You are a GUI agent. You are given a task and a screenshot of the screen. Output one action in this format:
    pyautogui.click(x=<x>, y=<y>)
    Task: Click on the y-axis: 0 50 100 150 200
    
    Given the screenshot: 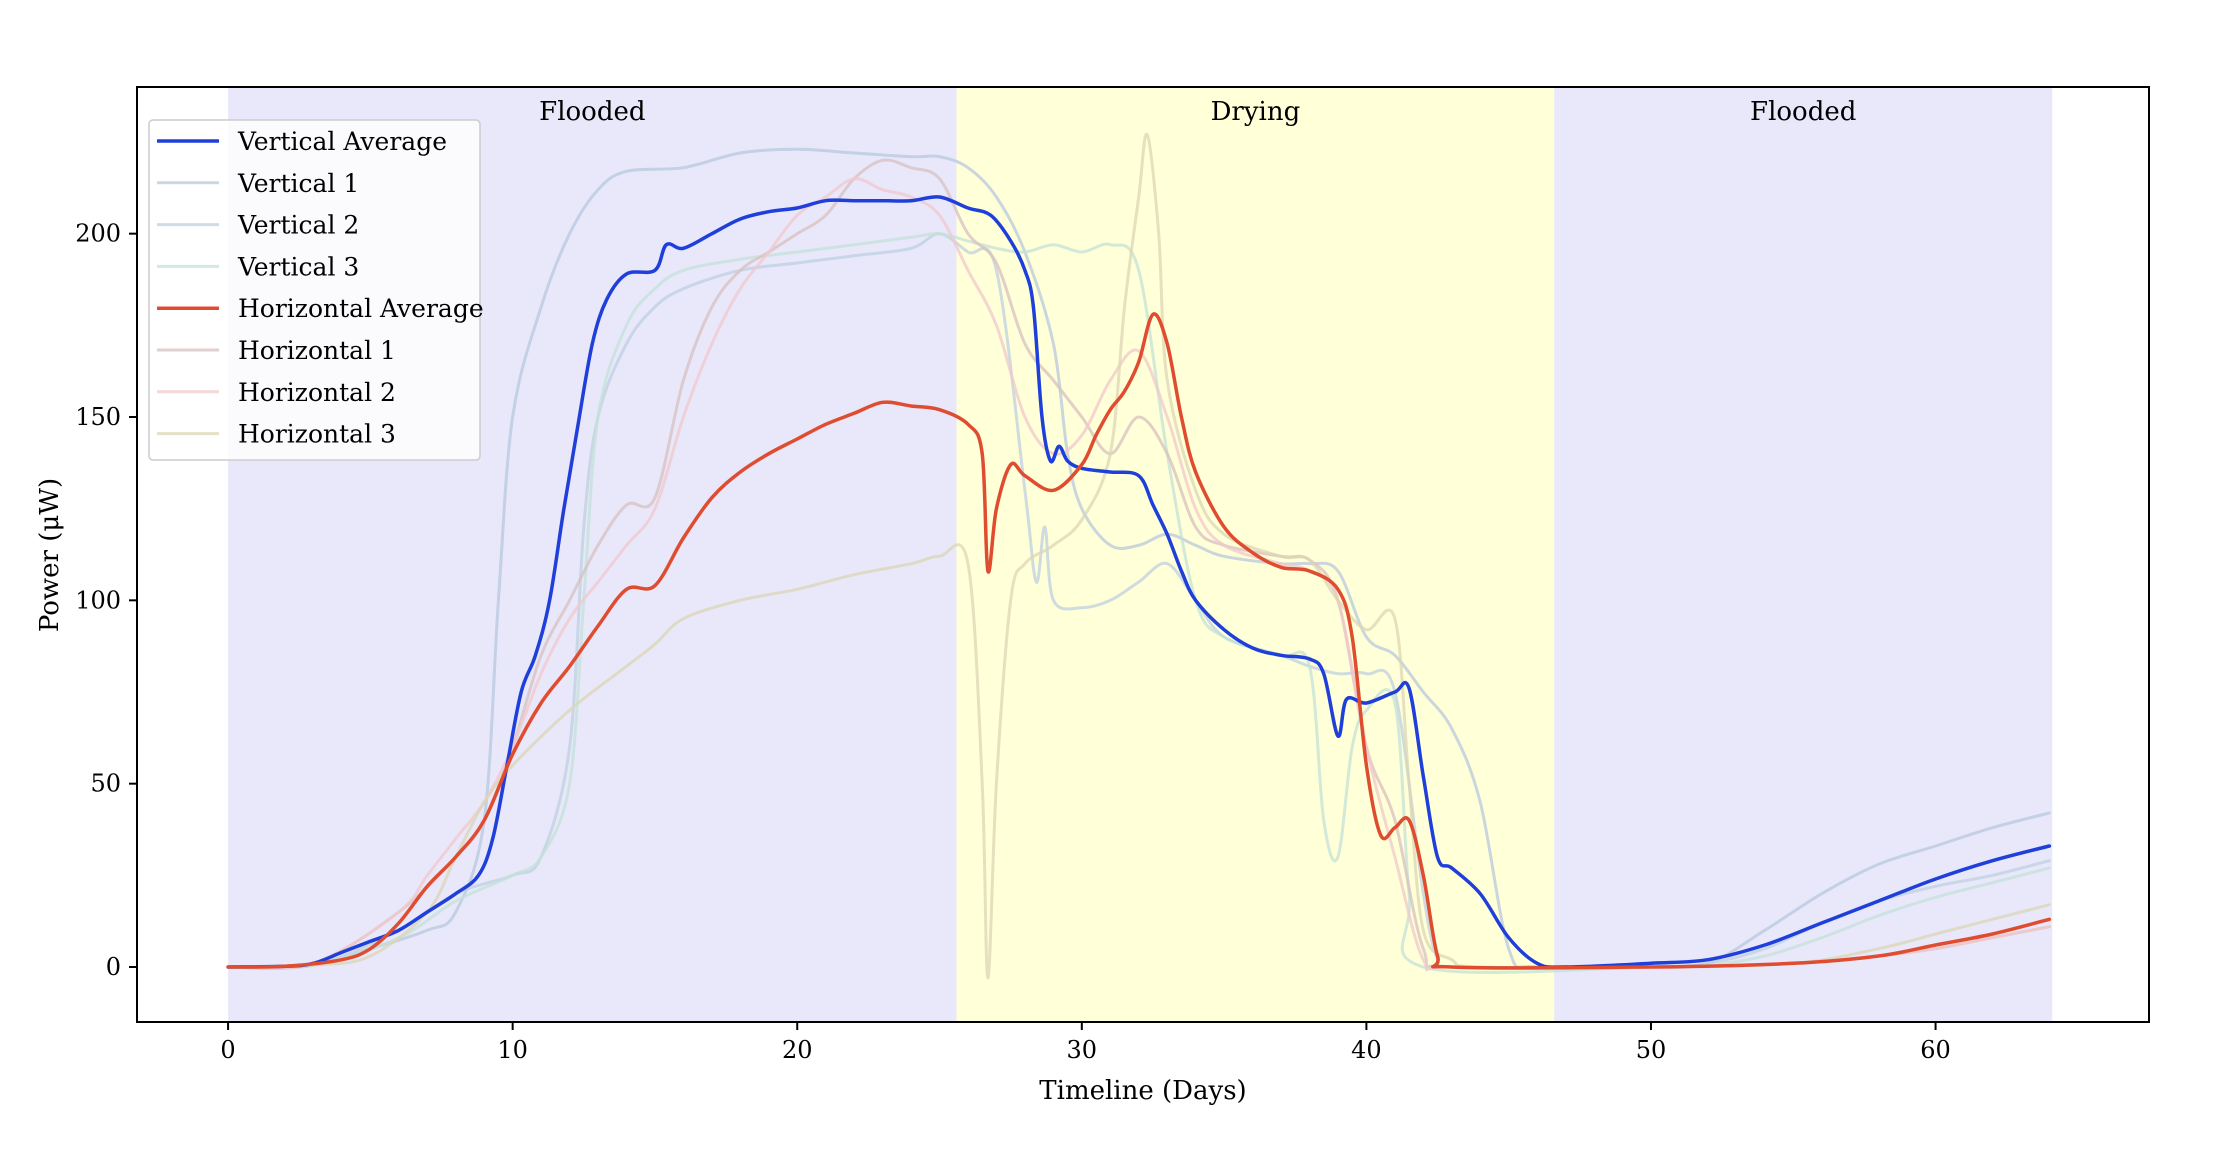 What is the action you would take?
    pyautogui.click(x=106, y=600)
    